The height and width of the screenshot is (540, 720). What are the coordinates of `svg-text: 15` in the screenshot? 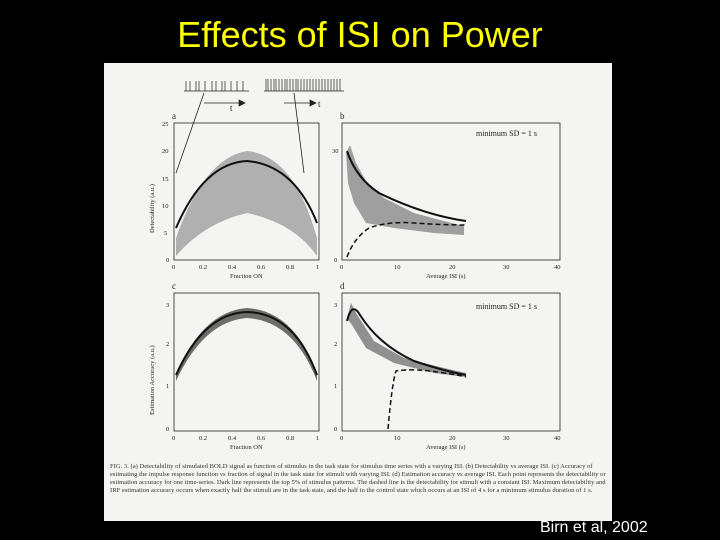 It's located at (165, 179).